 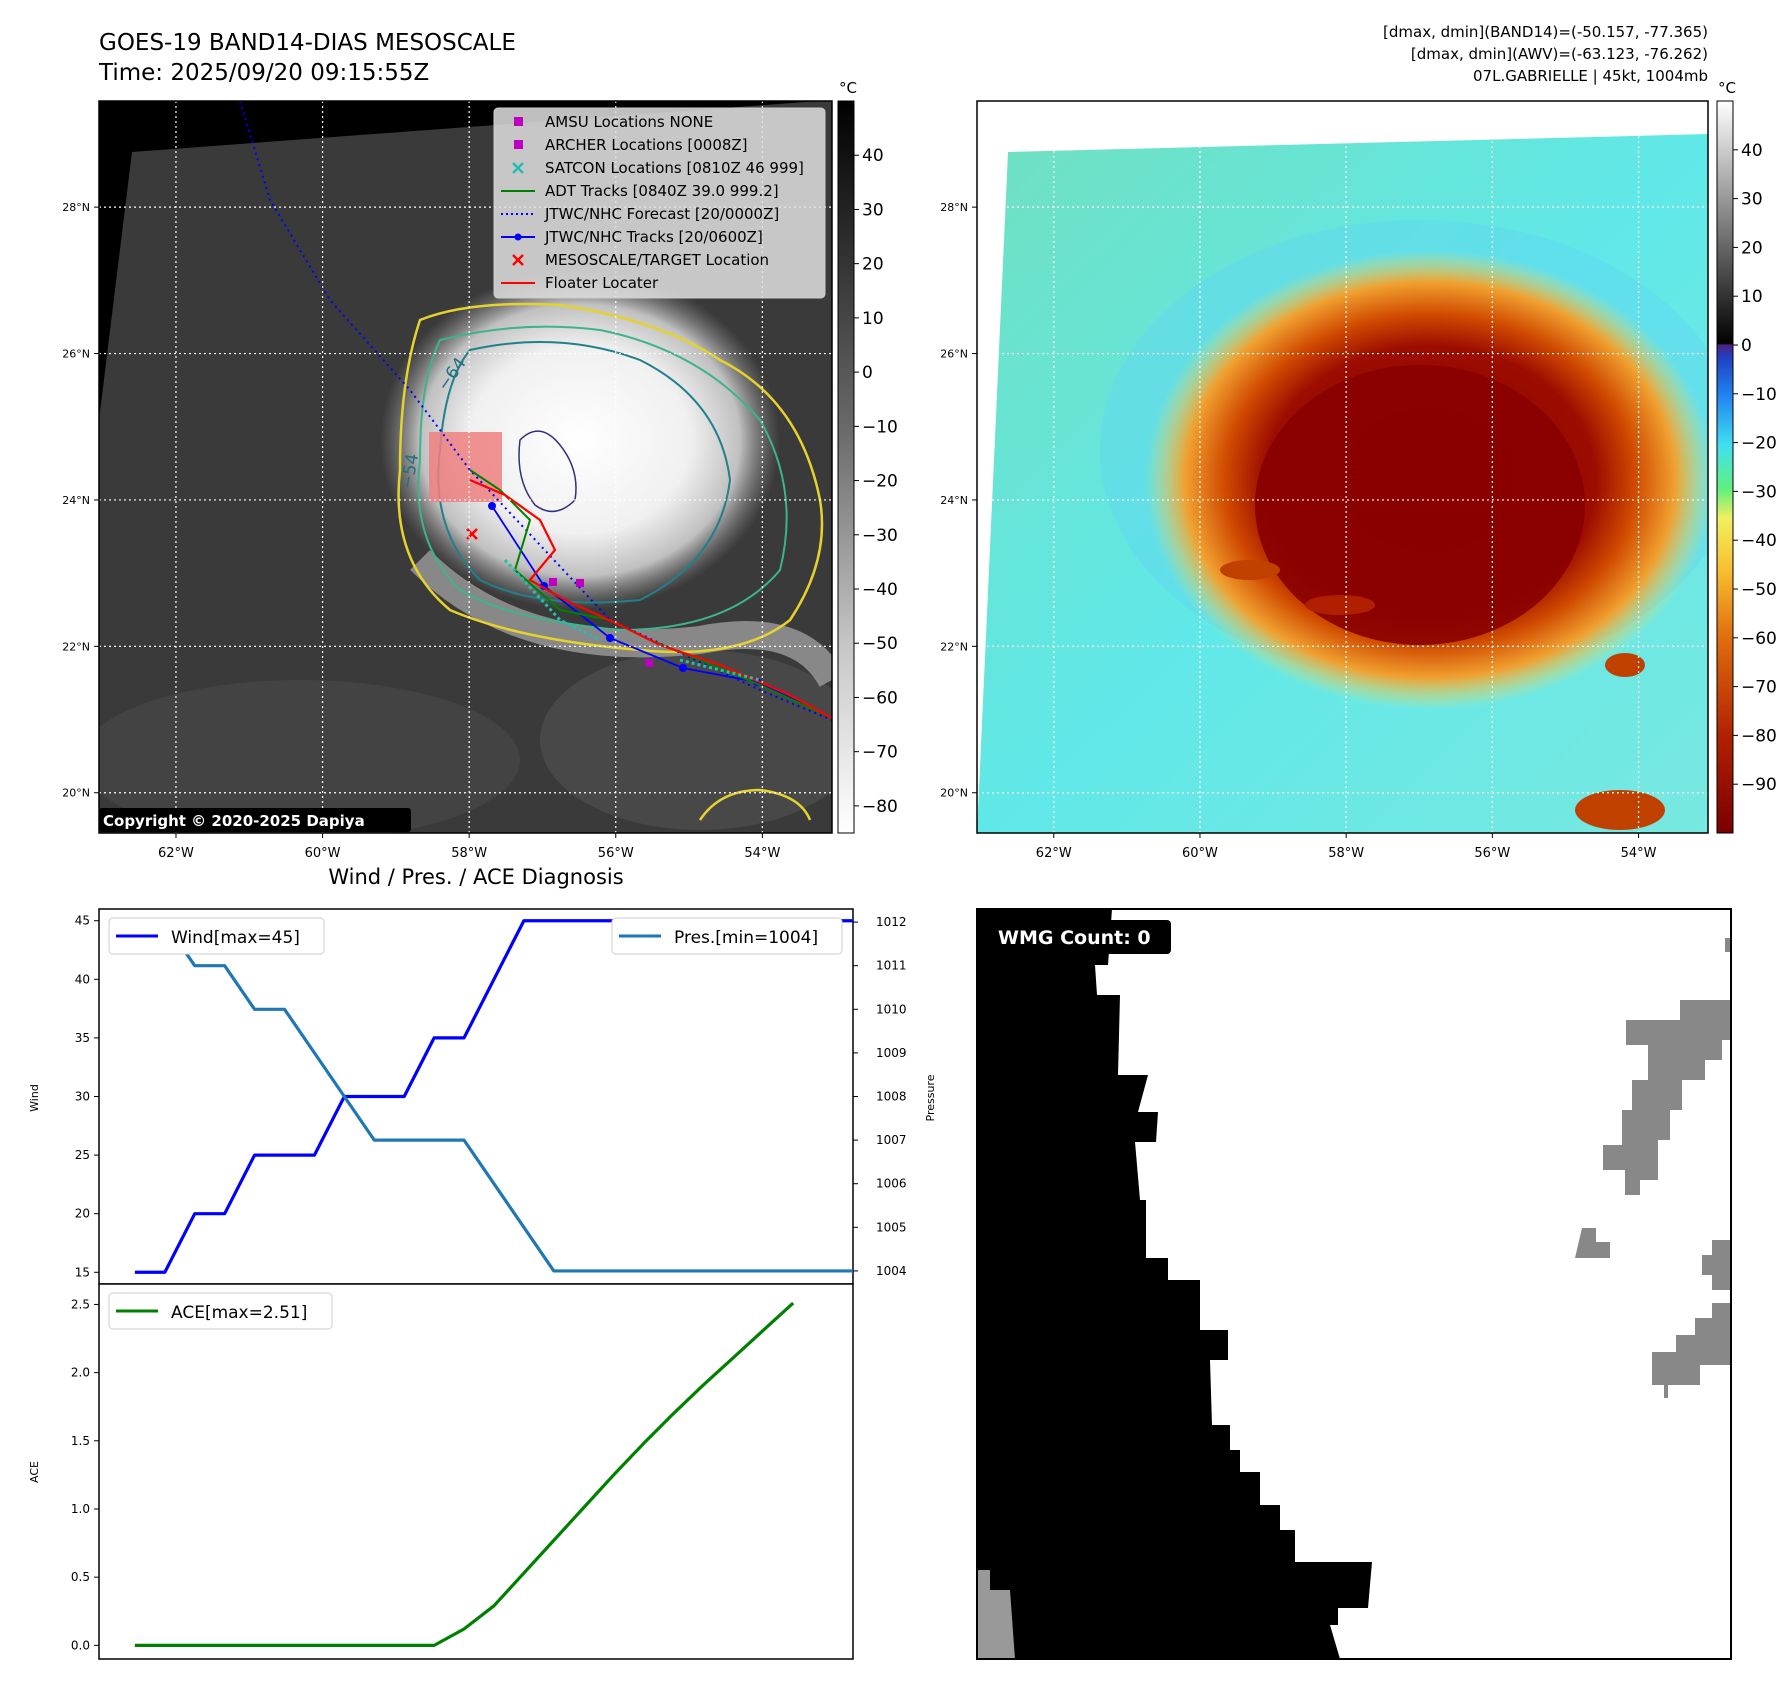 I want to click on adt-track, so click(x=650, y=594).